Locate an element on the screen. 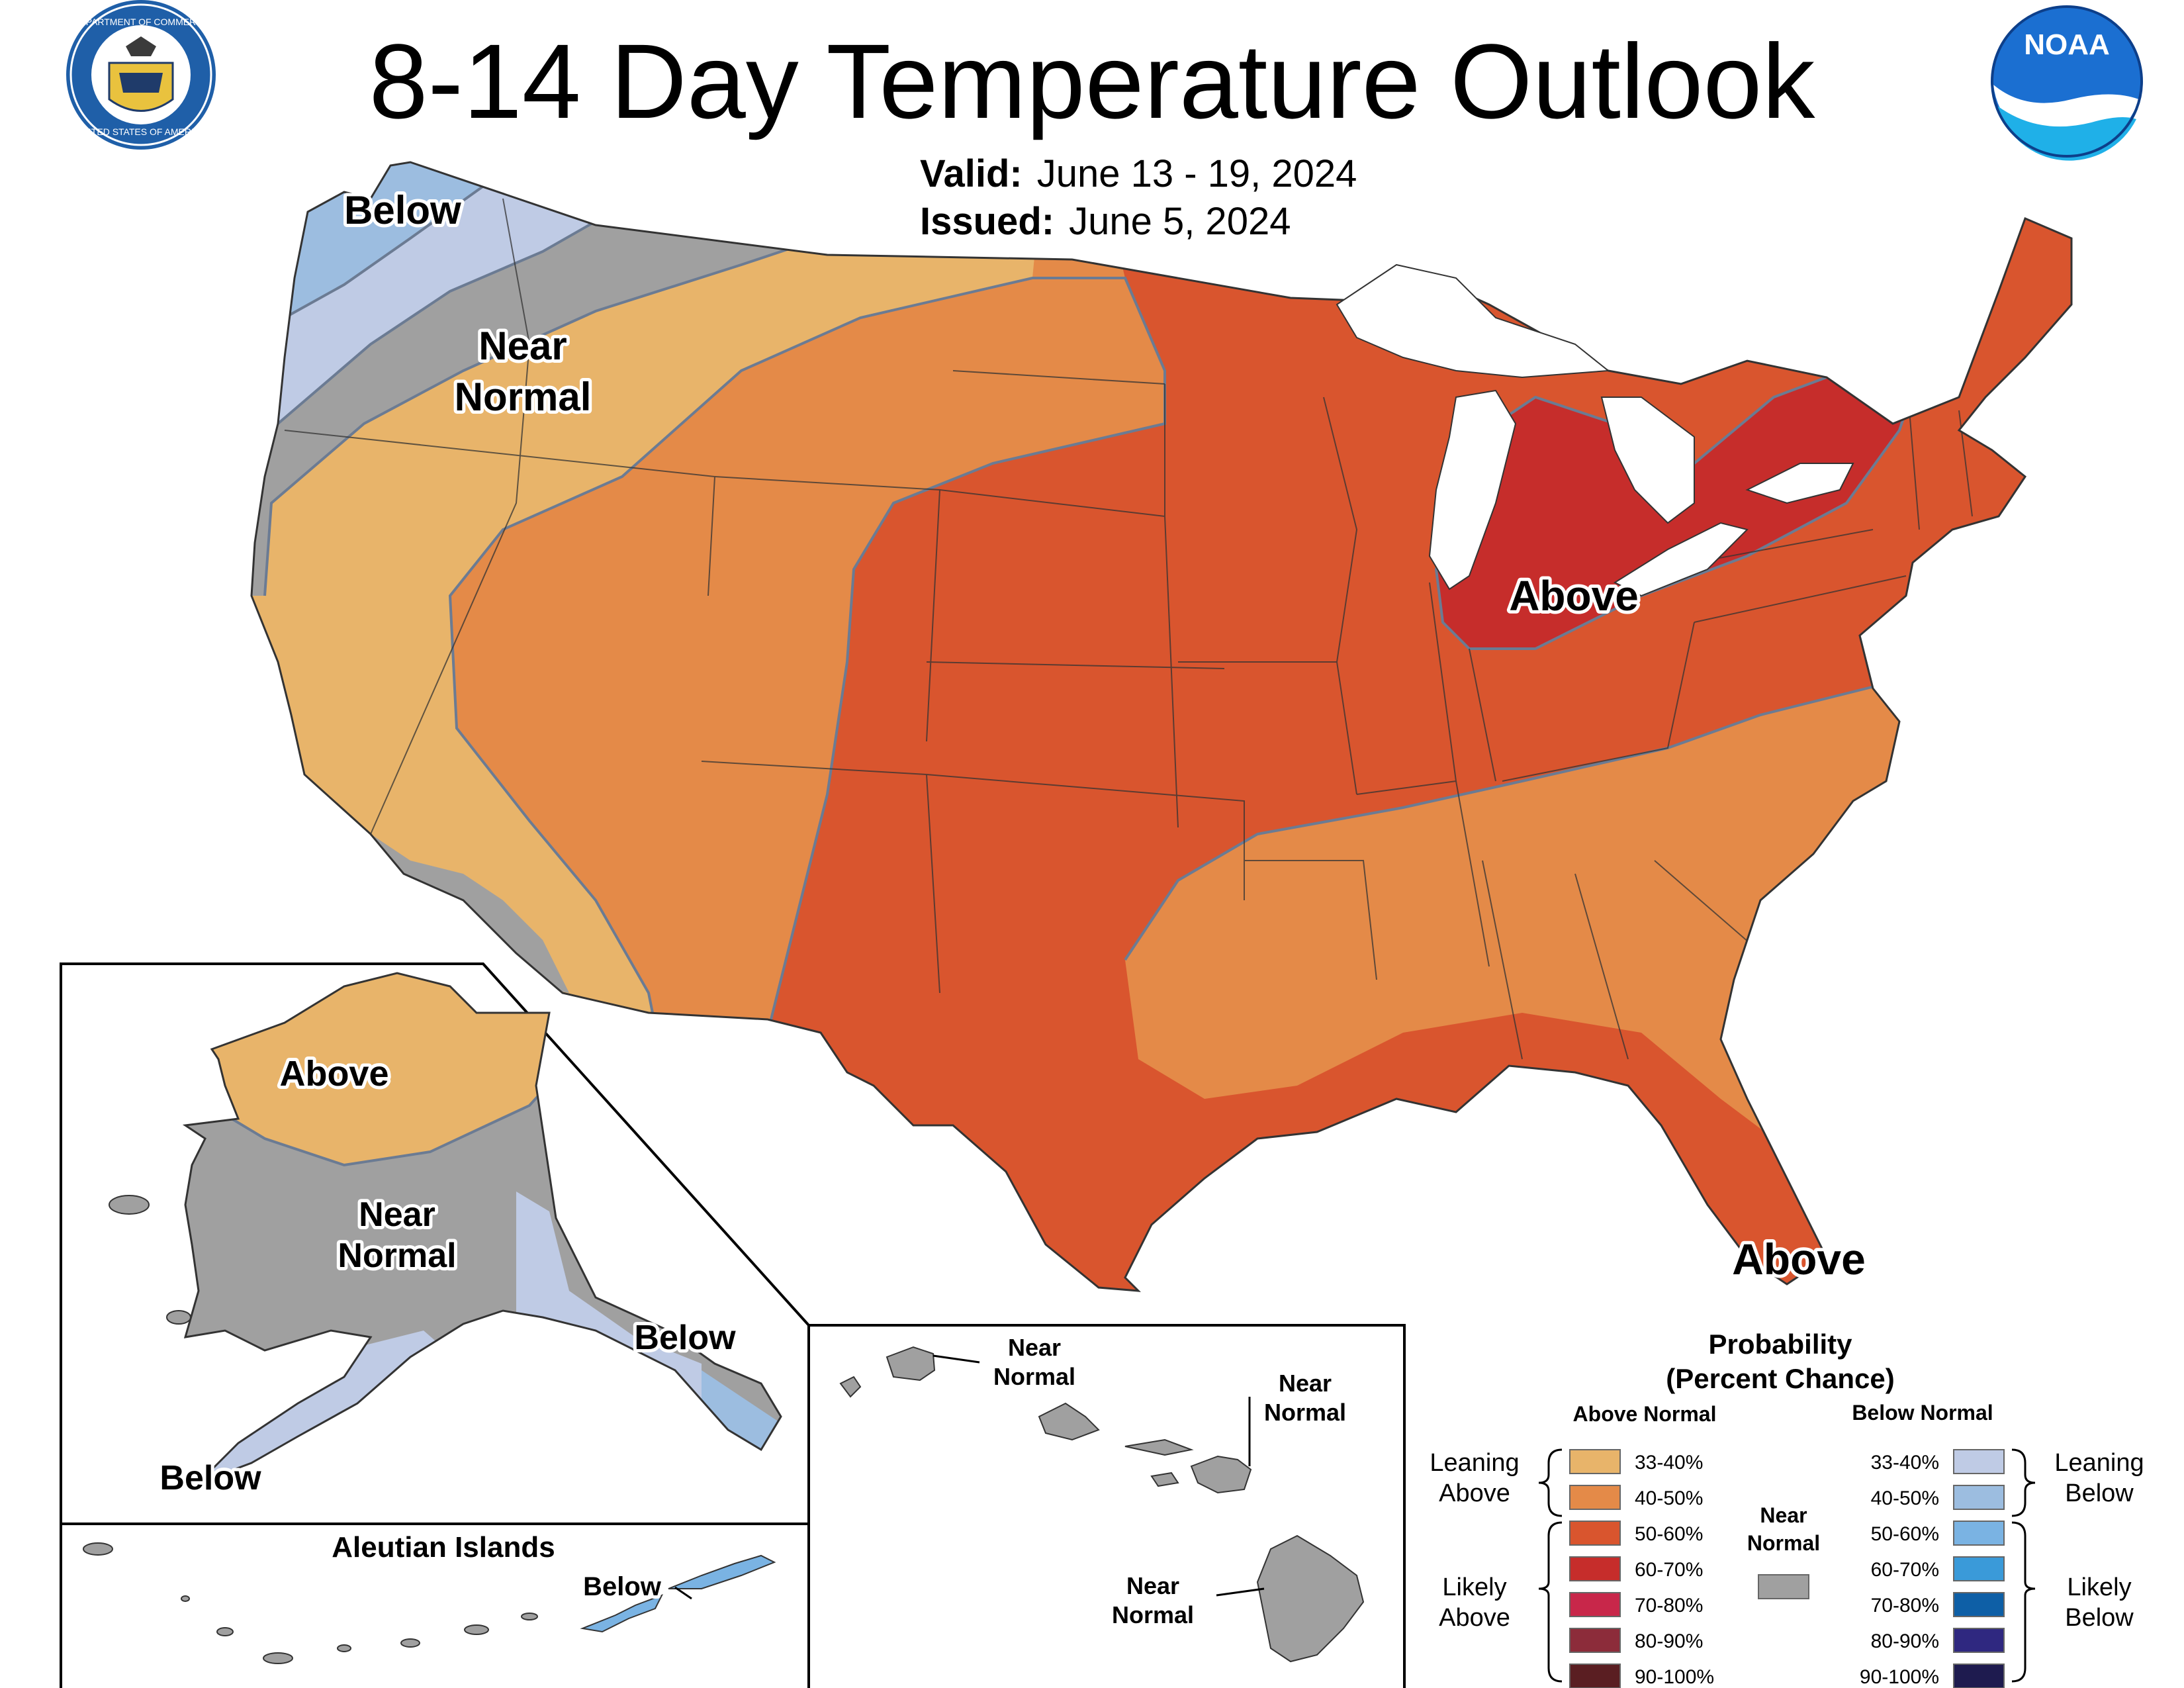 The image size is (2184, 1688). legend-below-swatch-label-7: 90-100% is located at coordinates (1900, 1677).